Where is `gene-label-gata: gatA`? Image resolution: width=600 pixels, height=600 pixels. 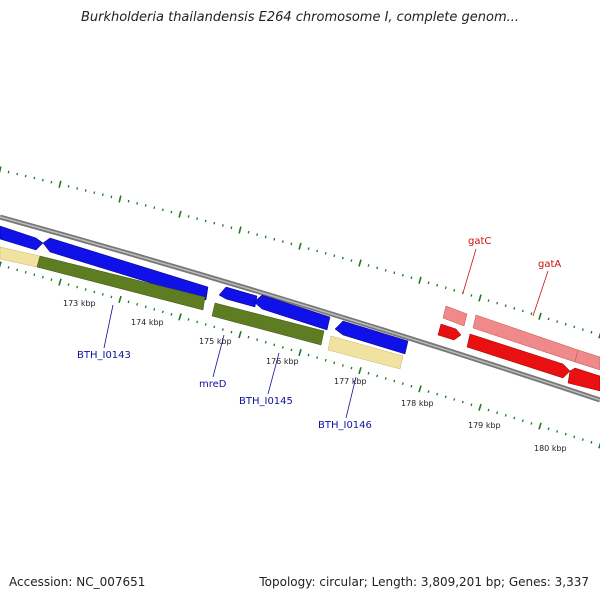 gene-label-gata: gatA is located at coordinates (549, 264).